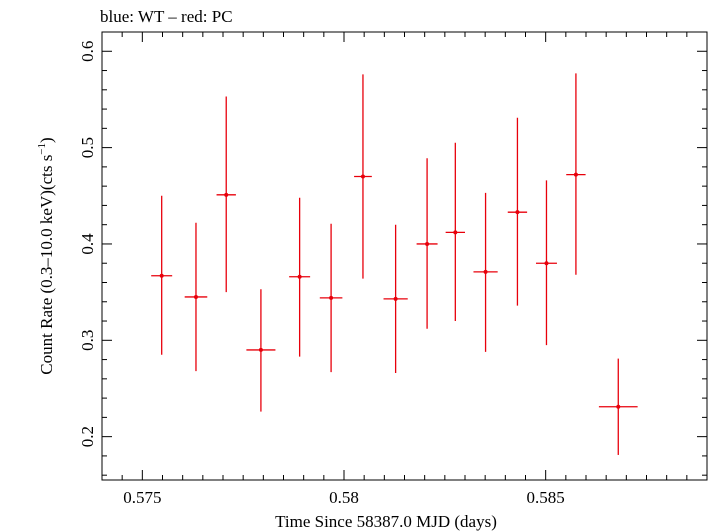  Describe the element at coordinates (166, 16) in the screenshot. I see `chart-title: blue: WT – red: PC` at that location.